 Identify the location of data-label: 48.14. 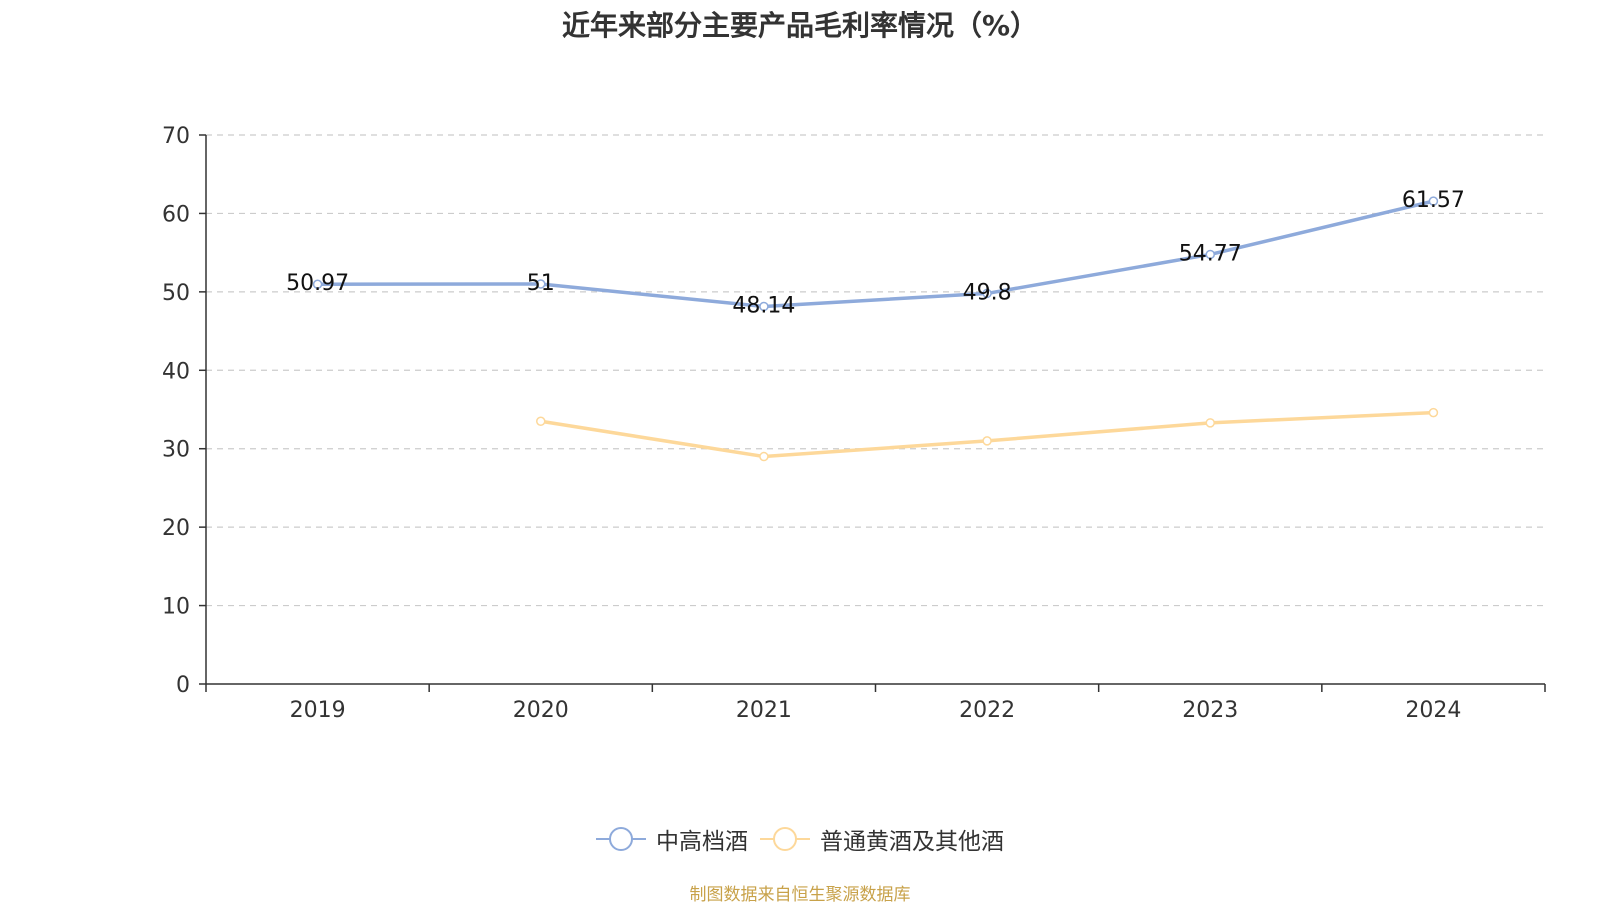
(763, 305).